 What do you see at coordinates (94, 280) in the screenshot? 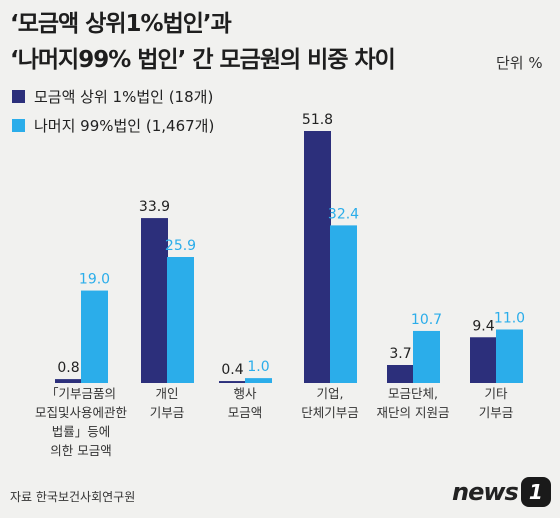
I see `data-label-rest99-0: 19.0` at bounding box center [94, 280].